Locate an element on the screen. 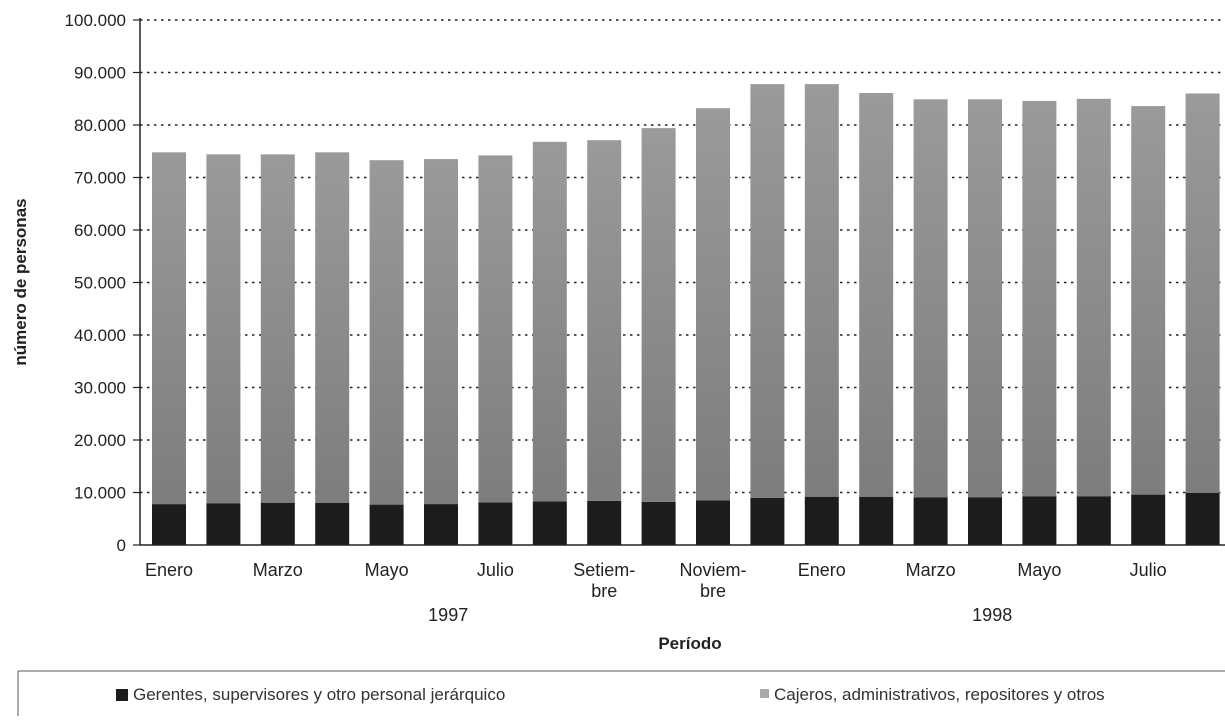  y-tick-label: 10.000 is located at coordinates (100, 493).